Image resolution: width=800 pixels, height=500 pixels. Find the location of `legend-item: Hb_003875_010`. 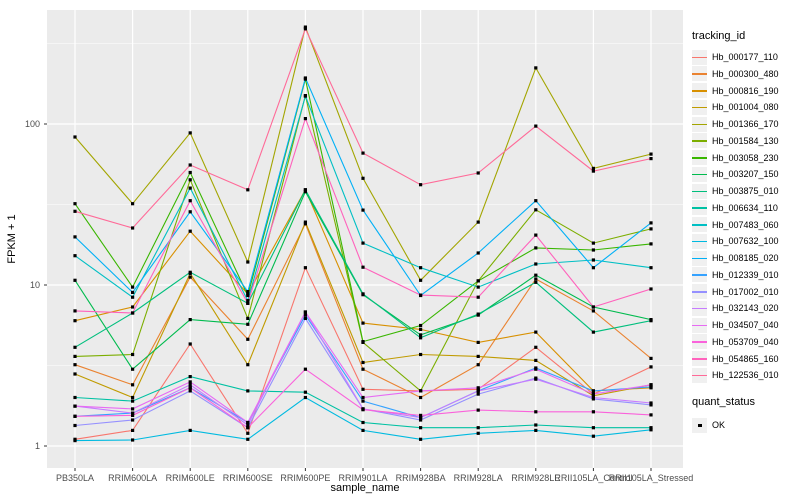

legend-item: Hb_003875_010 is located at coordinates (735, 191).